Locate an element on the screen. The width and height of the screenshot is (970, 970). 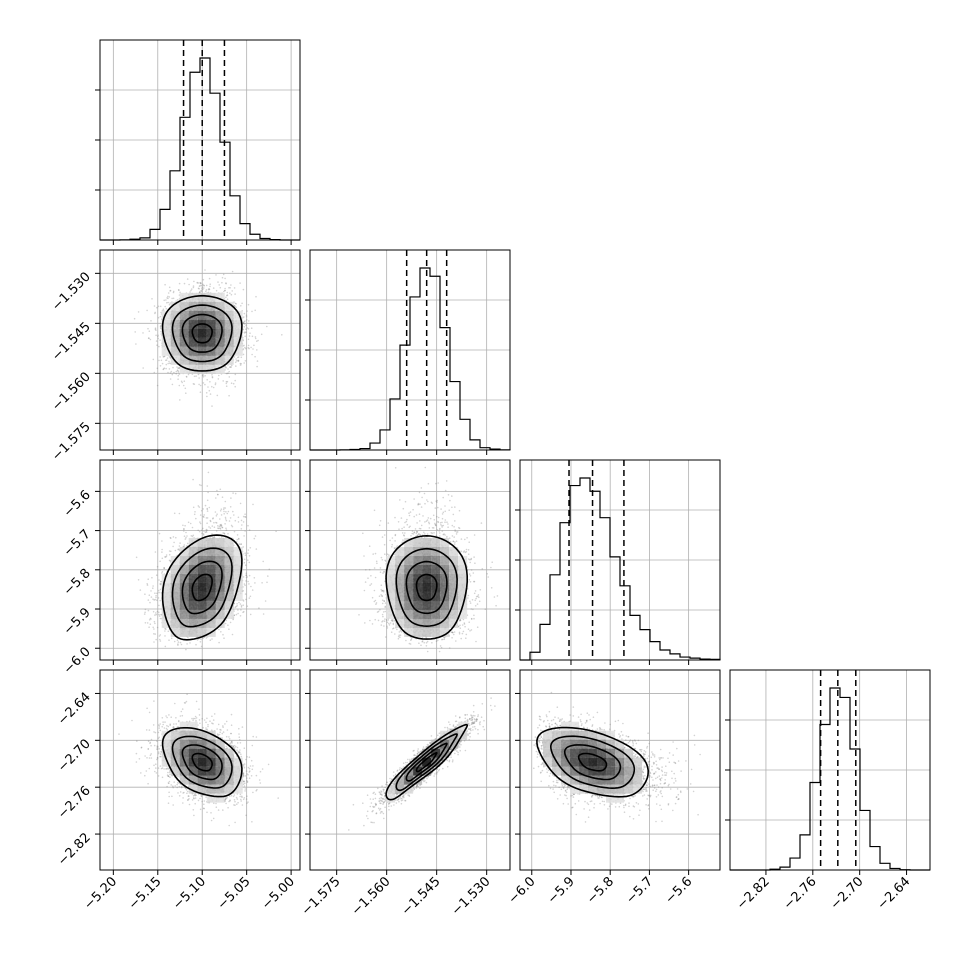
panel-frame is located at coordinates (200, 350).